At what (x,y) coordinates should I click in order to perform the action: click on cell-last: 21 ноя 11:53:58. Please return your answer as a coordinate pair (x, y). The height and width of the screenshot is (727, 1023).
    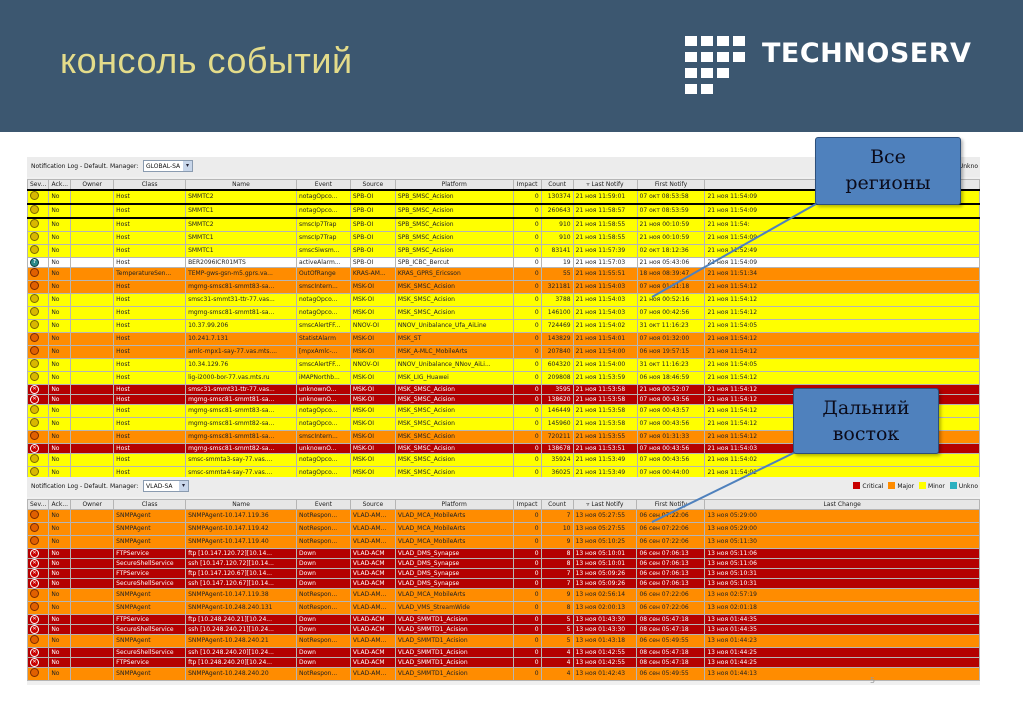
    Looking at the image, I should click on (605, 411).